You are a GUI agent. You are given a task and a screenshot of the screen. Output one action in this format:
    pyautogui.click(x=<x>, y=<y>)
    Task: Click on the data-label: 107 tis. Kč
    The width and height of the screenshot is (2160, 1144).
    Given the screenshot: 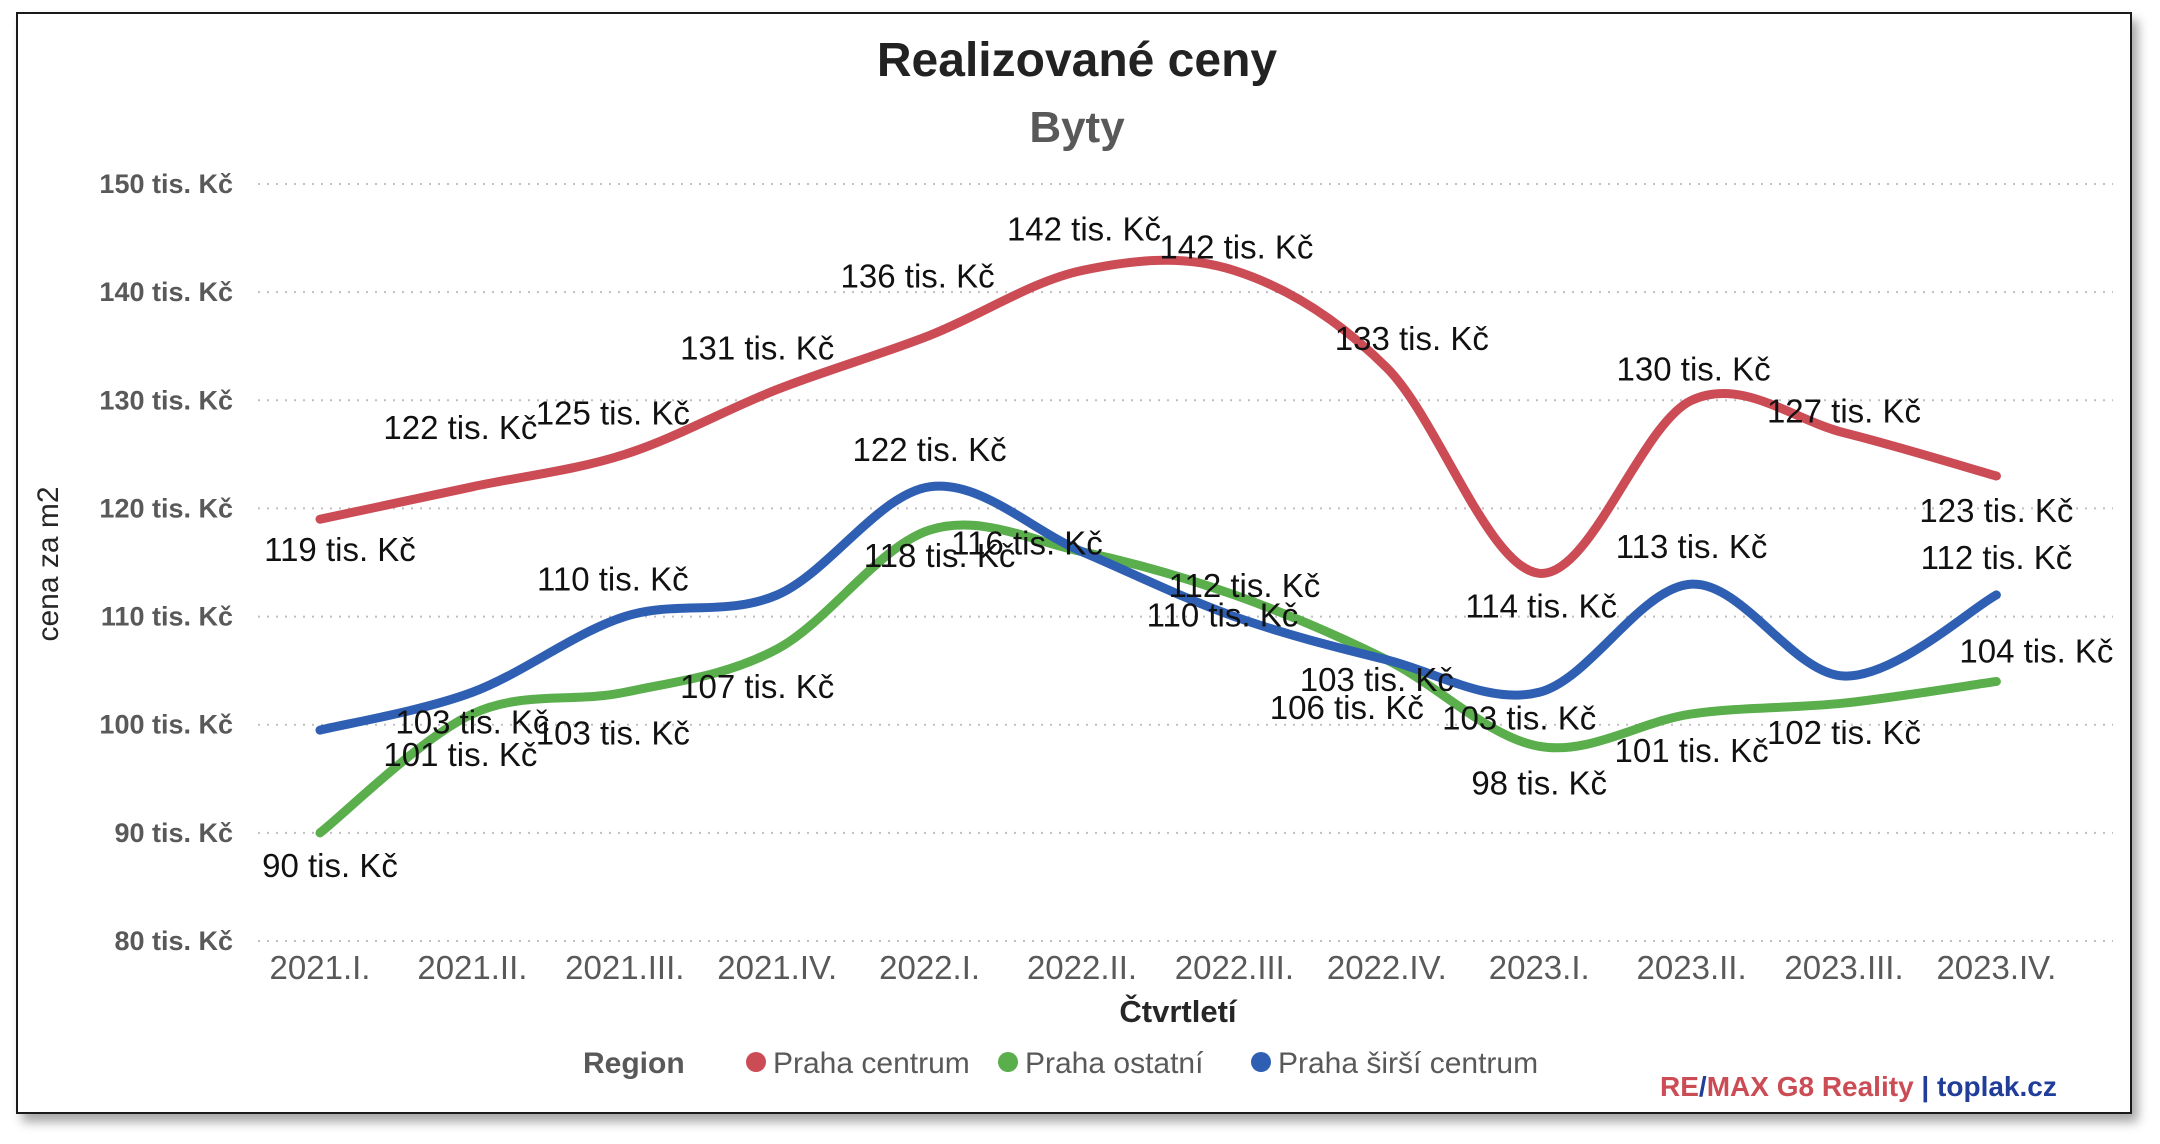 What is the action you would take?
    pyautogui.click(x=757, y=686)
    